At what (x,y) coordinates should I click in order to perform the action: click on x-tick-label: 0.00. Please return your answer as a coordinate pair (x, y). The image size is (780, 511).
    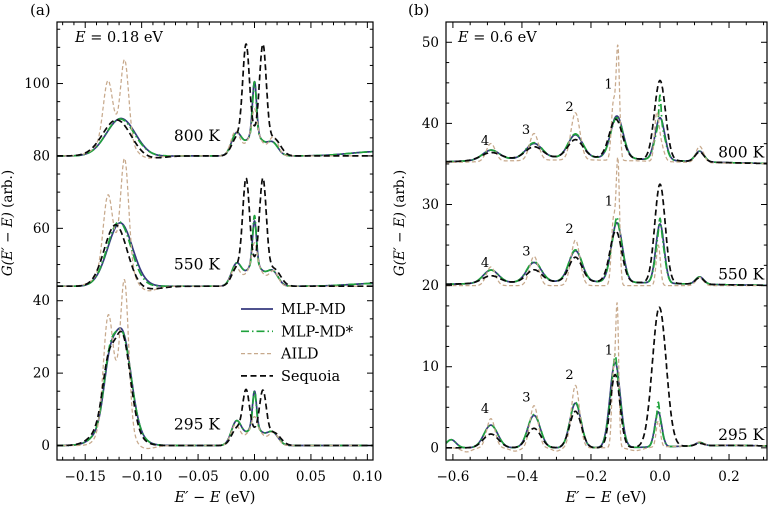
    Looking at the image, I should click on (254, 477).